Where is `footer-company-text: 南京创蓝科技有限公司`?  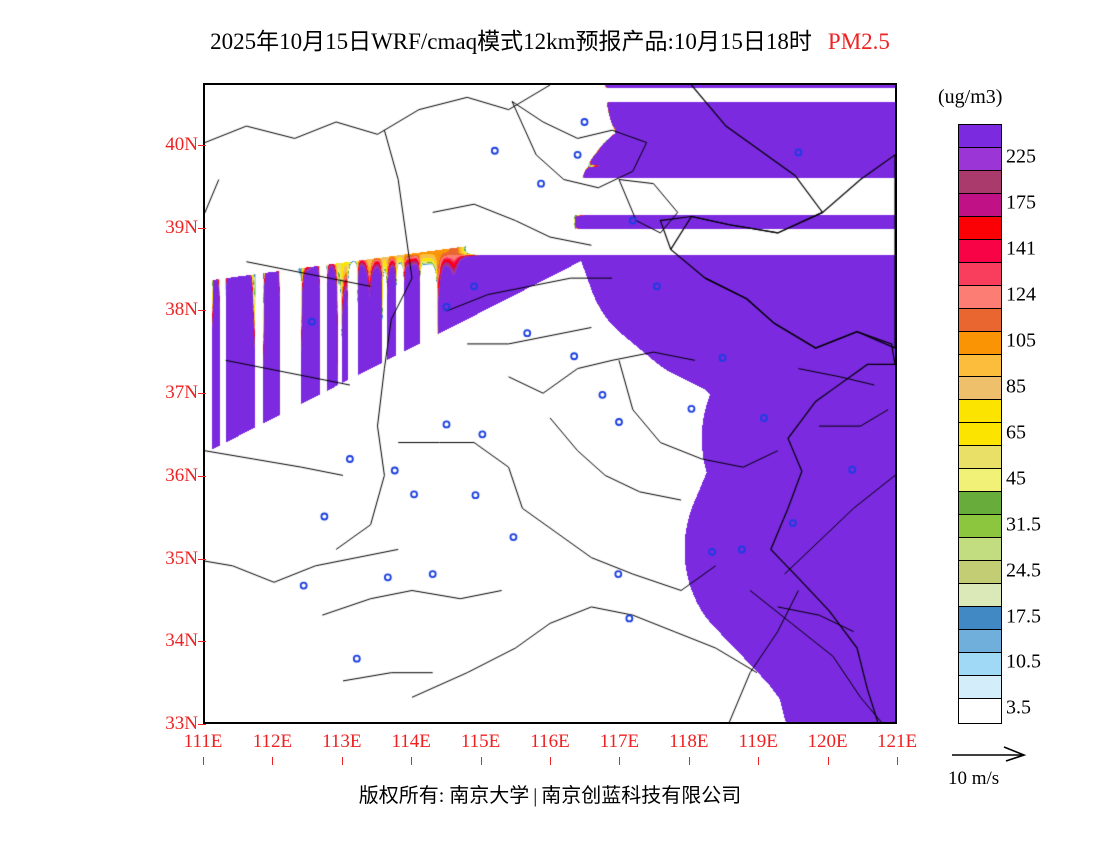 footer-company-text: 南京创蓝科技有限公司 is located at coordinates (641, 796).